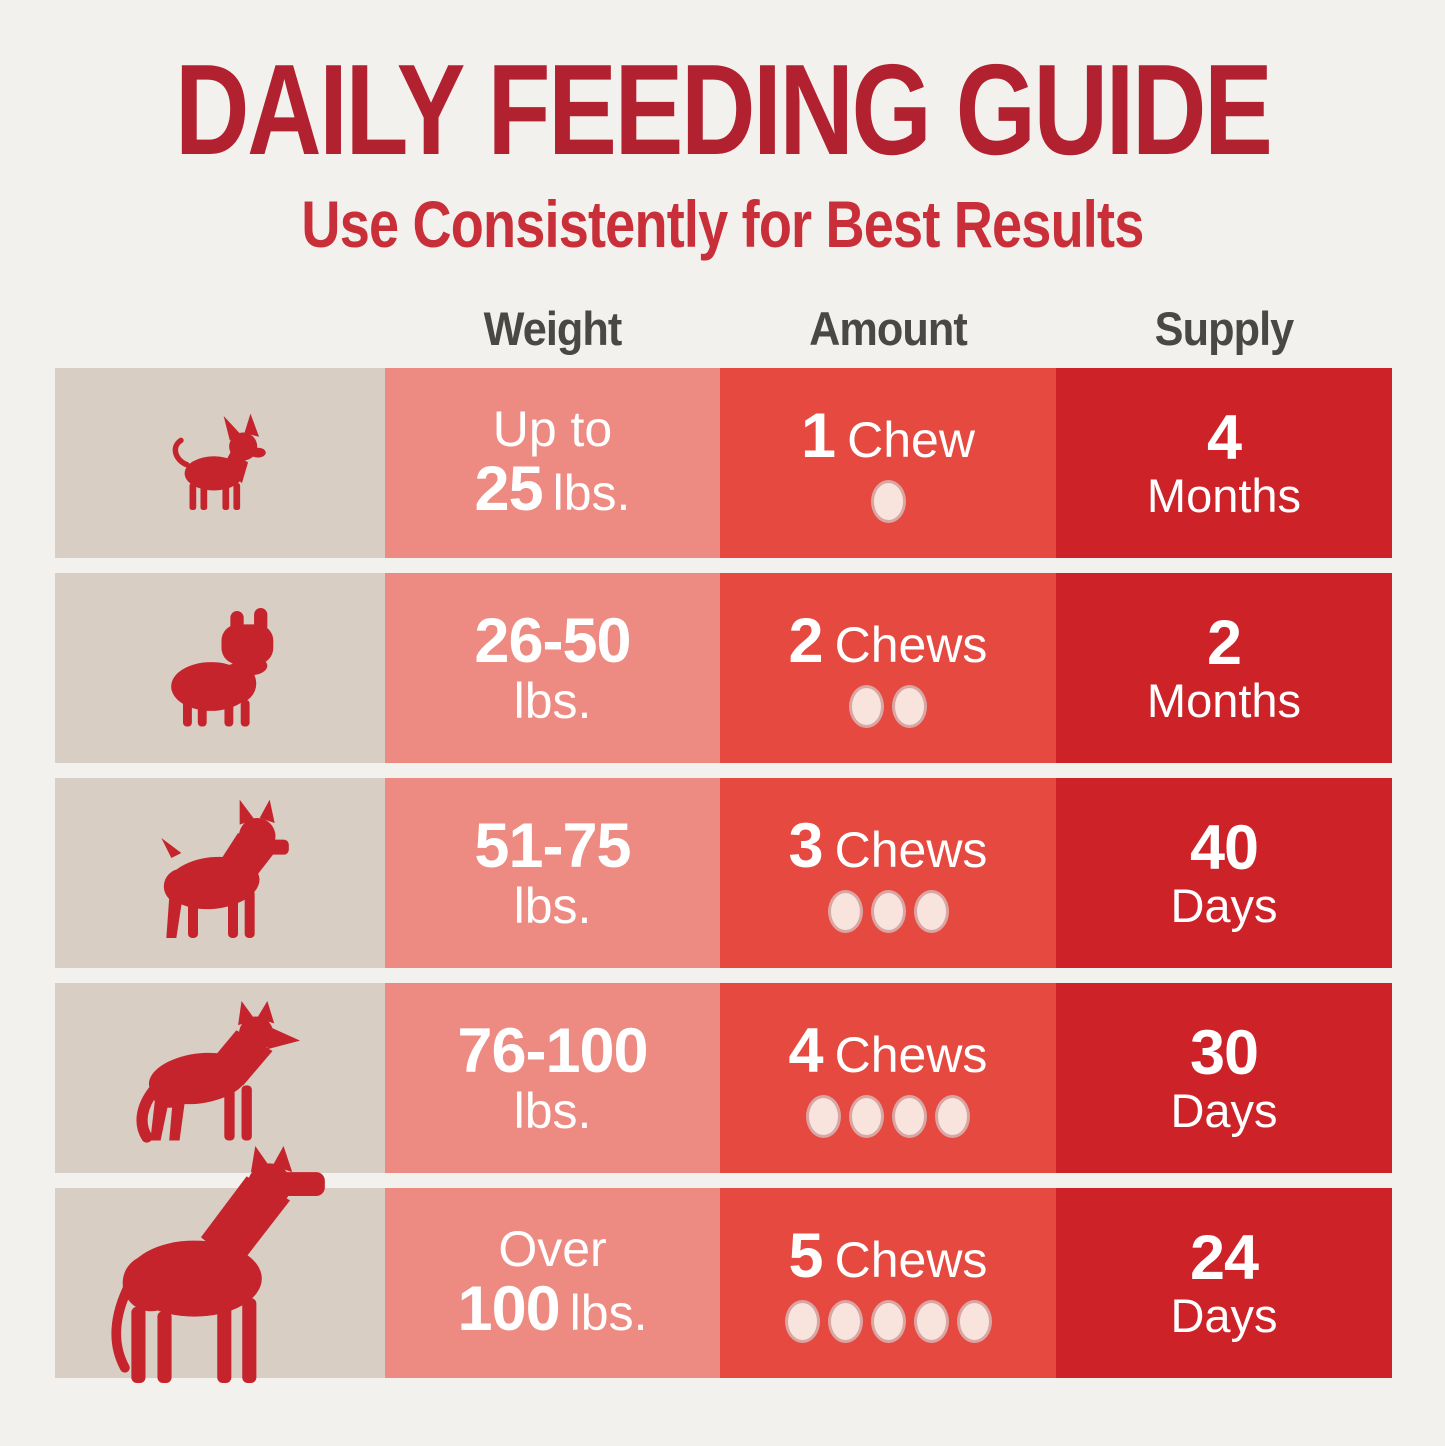  Describe the element at coordinates (552, 1249) in the screenshot. I see `weight-qualifier: Over` at that location.